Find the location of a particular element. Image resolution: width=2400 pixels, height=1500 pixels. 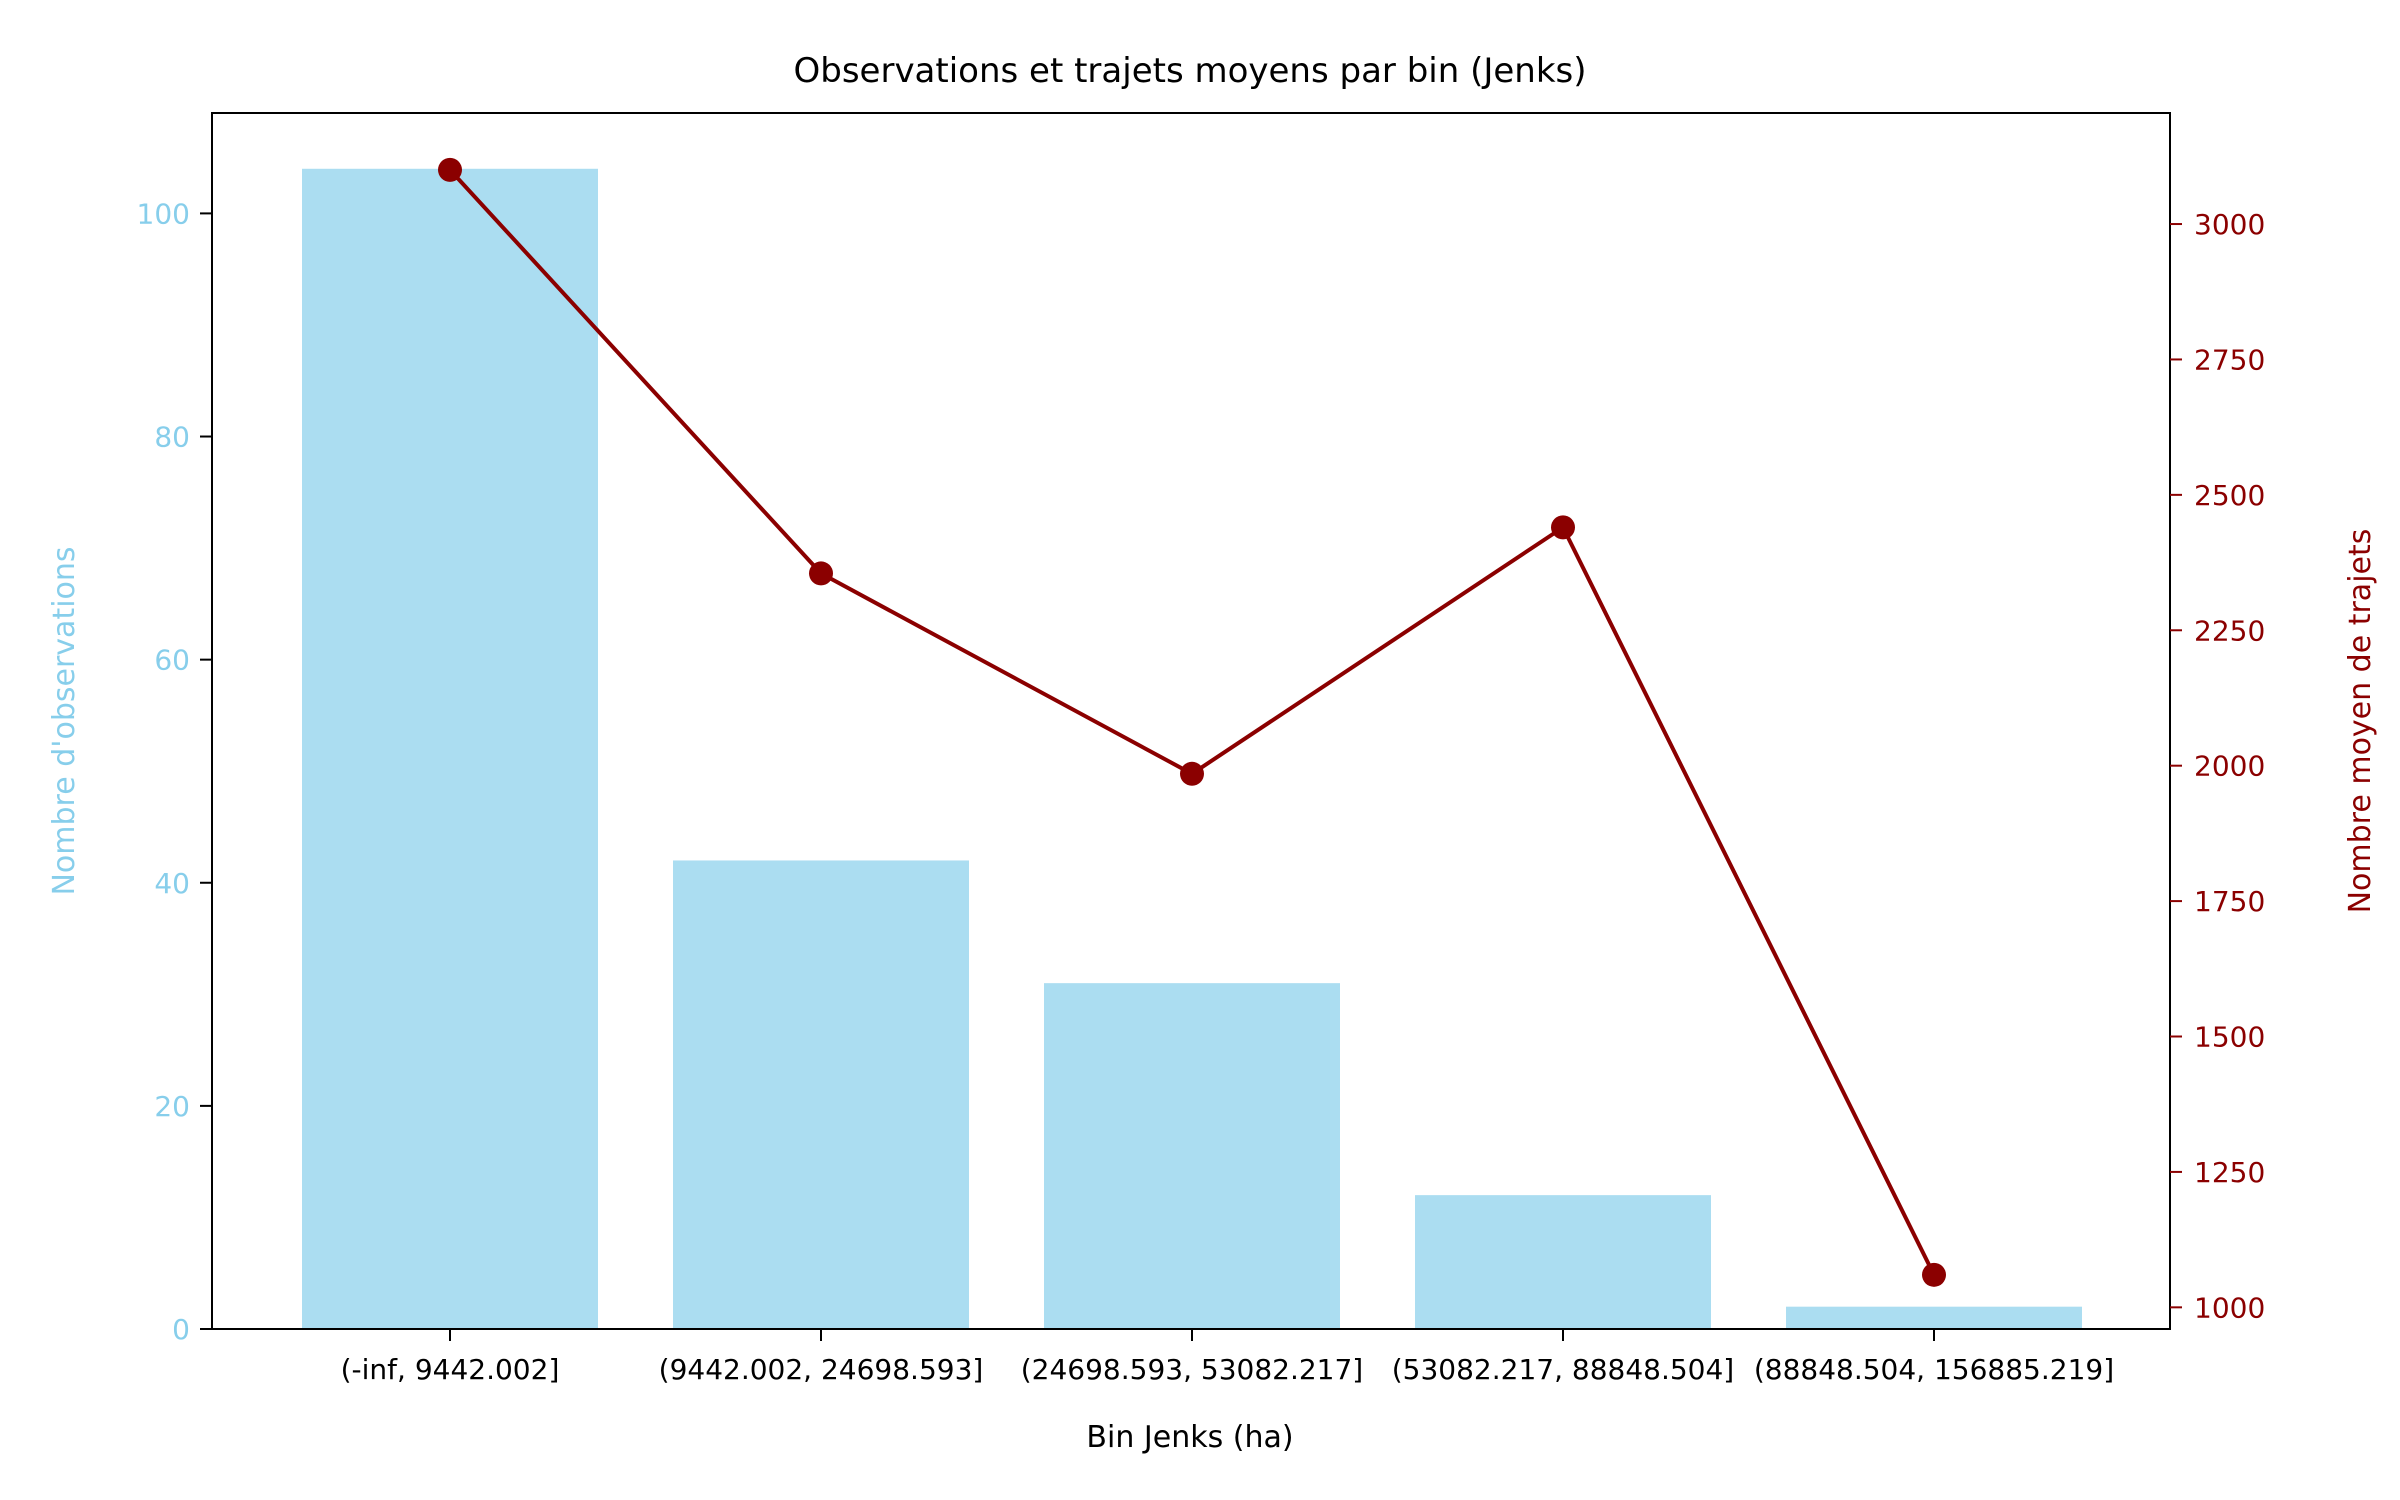

x-tick-label: (-inf, 9442.002] is located at coordinates (450, 1369).